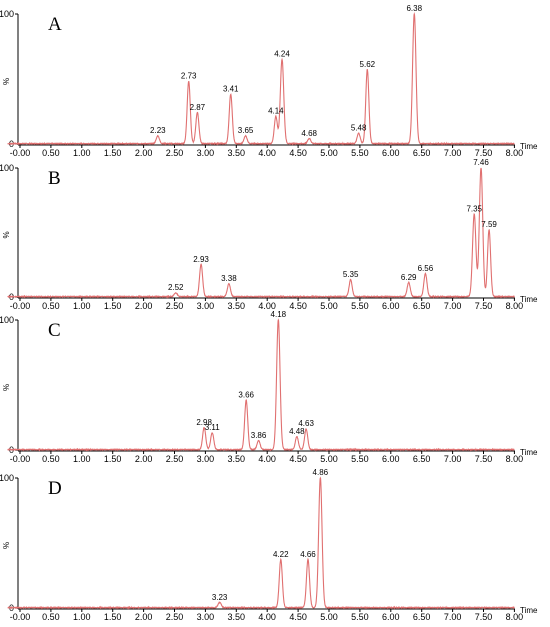 Image resolution: width=550 pixels, height=627 pixels. Describe the element at coordinates (474, 208) in the screenshot. I see `peak-label: 7.35` at that location.